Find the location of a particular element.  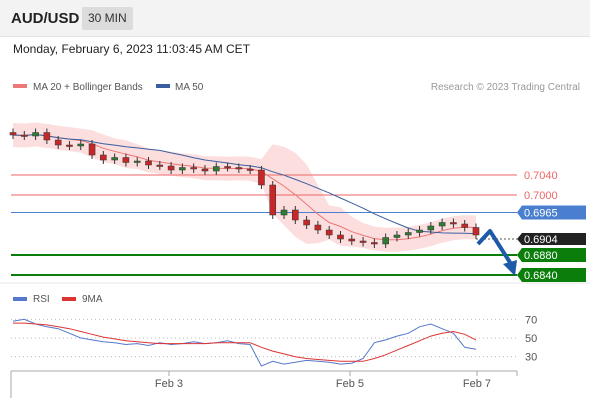

symbol-title: AUD/USD is located at coordinates (45, 18).